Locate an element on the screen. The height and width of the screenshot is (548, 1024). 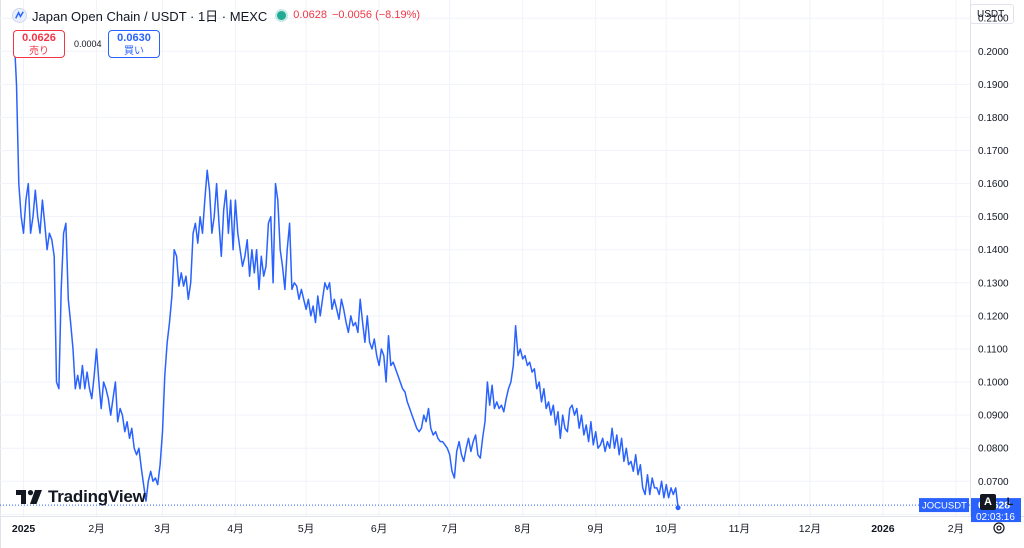
sell-button: 0.0626 売り is located at coordinates (39, 44).